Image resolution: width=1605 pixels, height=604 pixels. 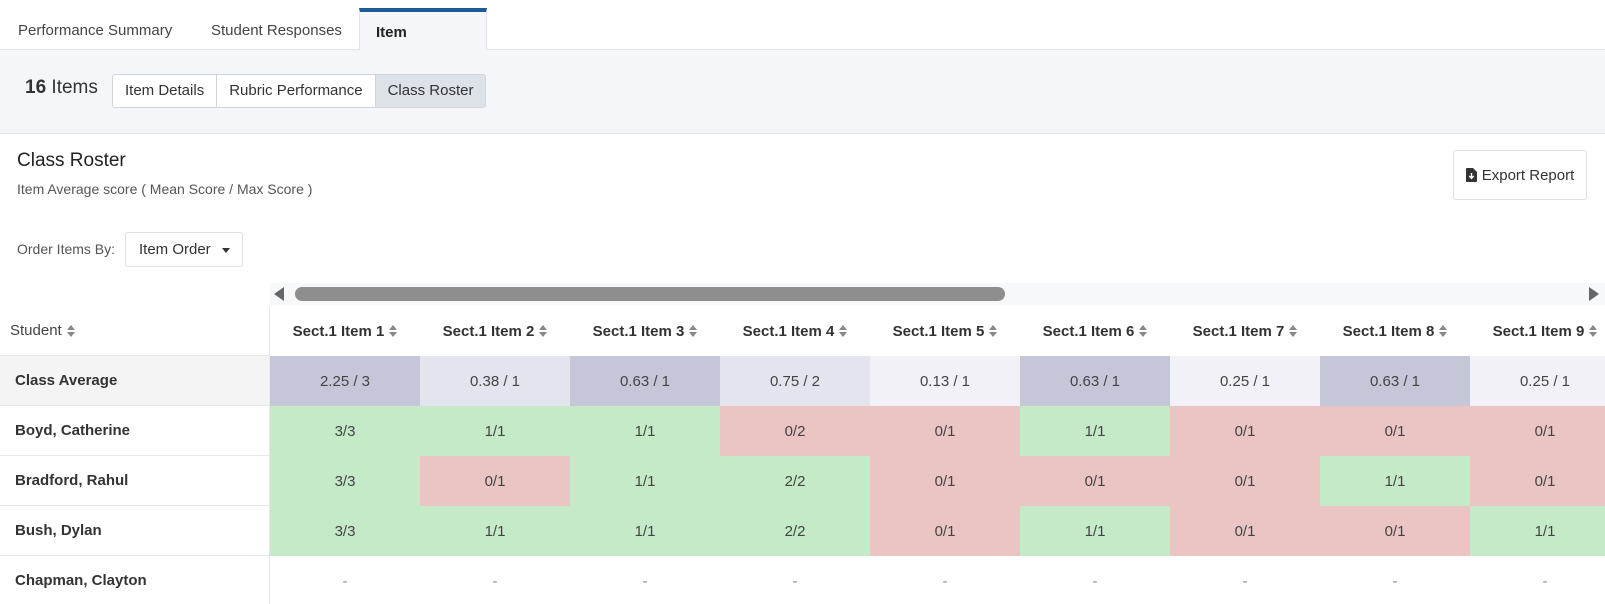 What do you see at coordinates (36, 87) in the screenshot?
I see `items-count-number: 16` at bounding box center [36, 87].